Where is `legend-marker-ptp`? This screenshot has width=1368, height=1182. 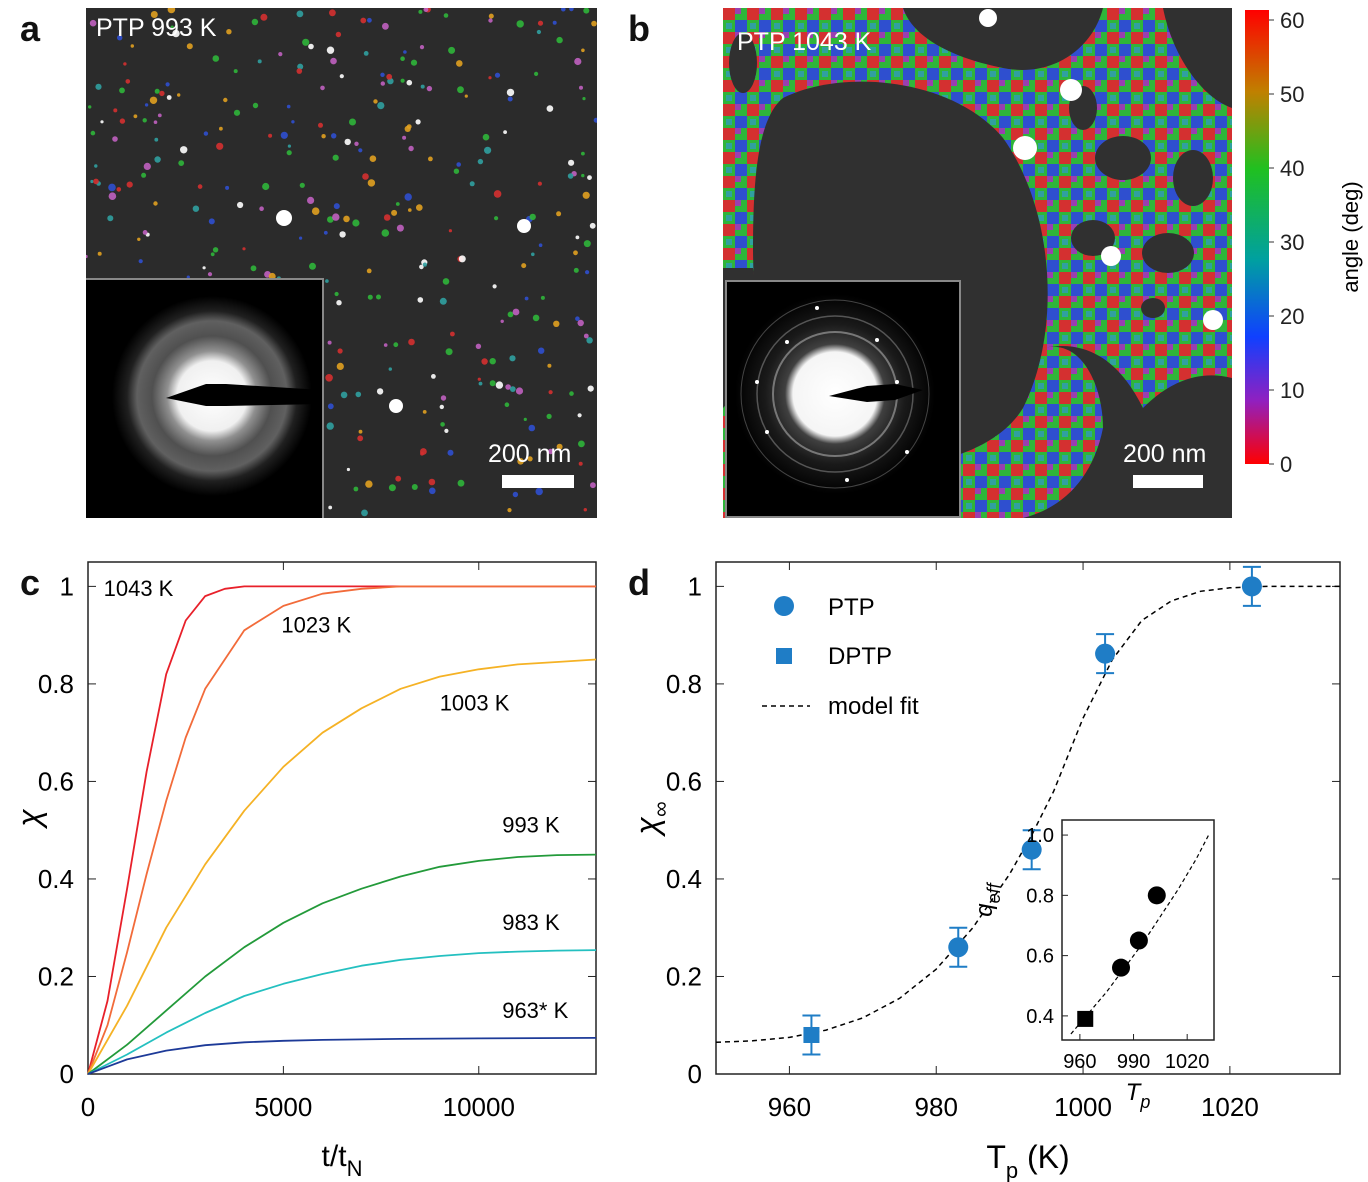
legend-marker-ptp is located at coordinates (784, 606).